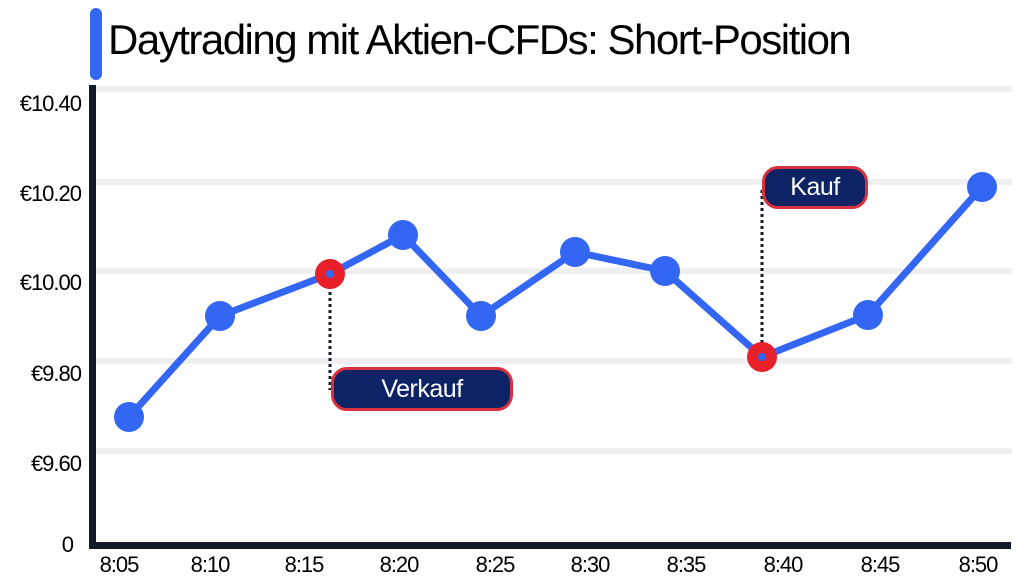 This screenshot has width=1024, height=581. I want to click on x-tick-label: 8:45, so click(880, 564).